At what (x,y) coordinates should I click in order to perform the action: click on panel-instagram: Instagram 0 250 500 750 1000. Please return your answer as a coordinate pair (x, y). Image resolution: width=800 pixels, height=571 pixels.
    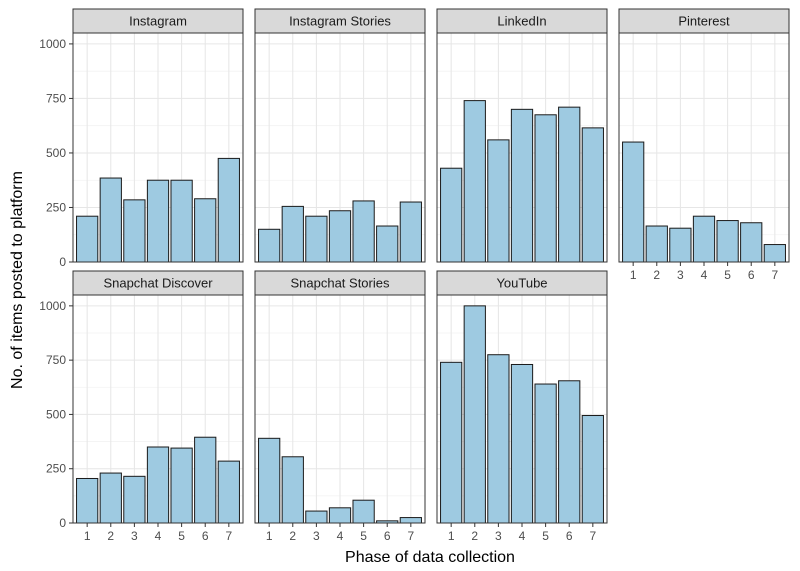
    Looking at the image, I should click on (141, 138).